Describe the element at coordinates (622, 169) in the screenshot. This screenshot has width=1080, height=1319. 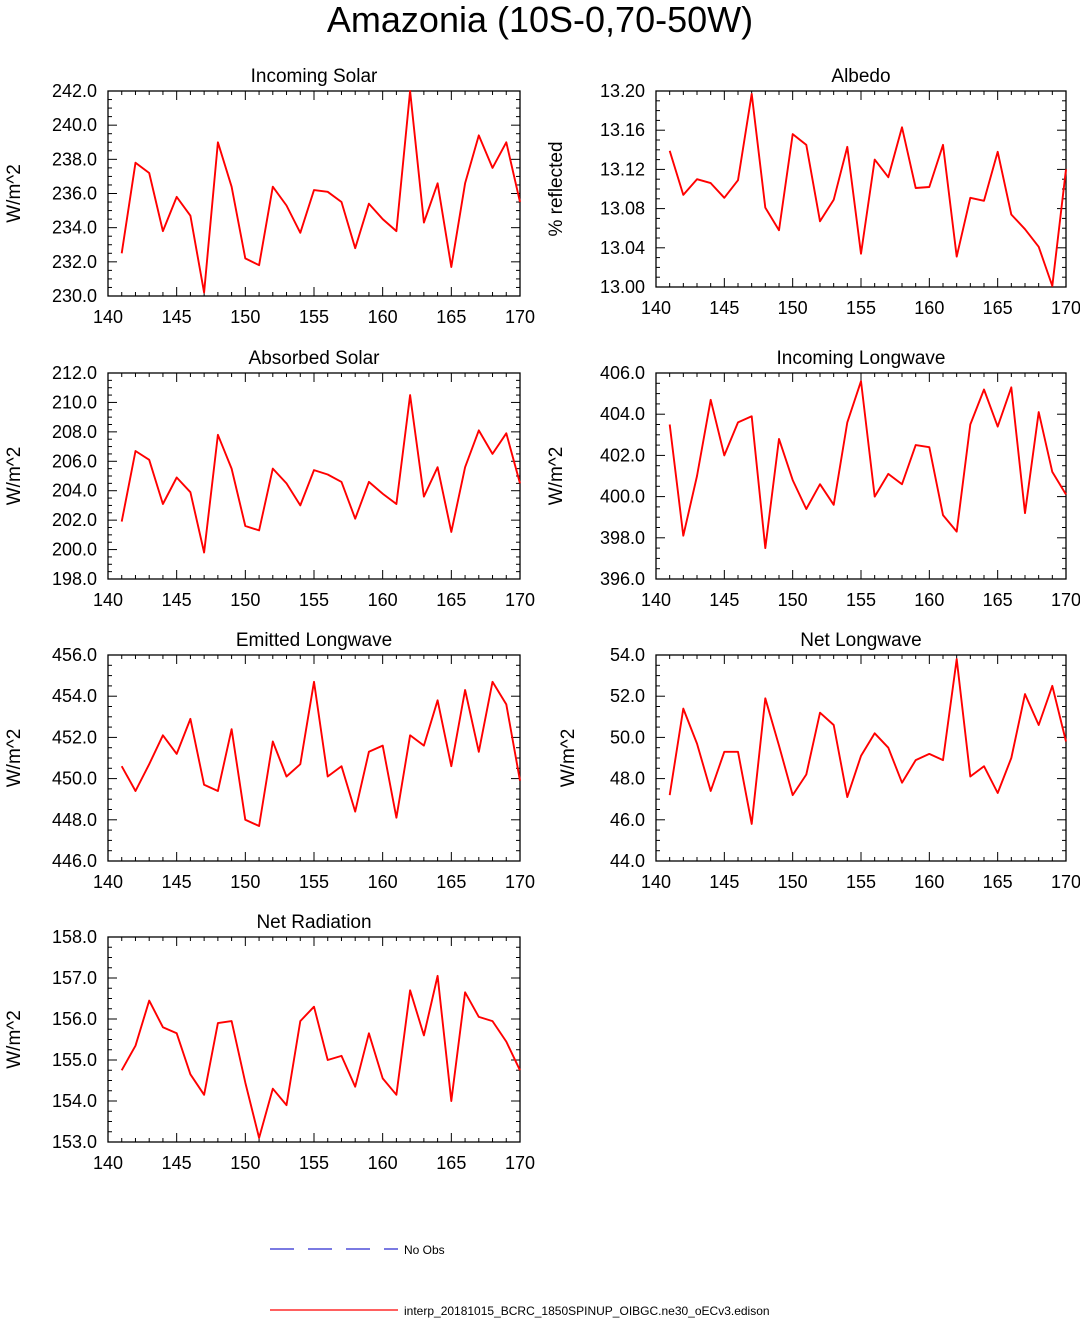
I see `y-tick-label: 13.12` at that location.